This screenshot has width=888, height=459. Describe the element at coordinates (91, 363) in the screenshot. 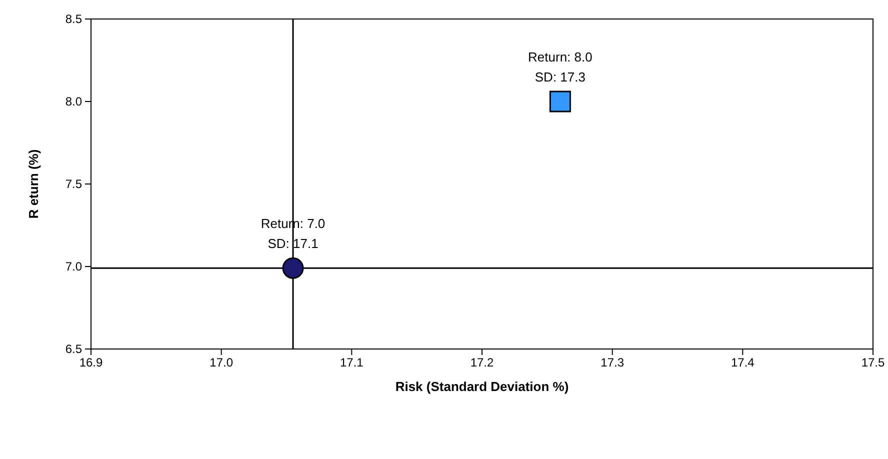

I see `x-tick-label: 16.9` at that location.